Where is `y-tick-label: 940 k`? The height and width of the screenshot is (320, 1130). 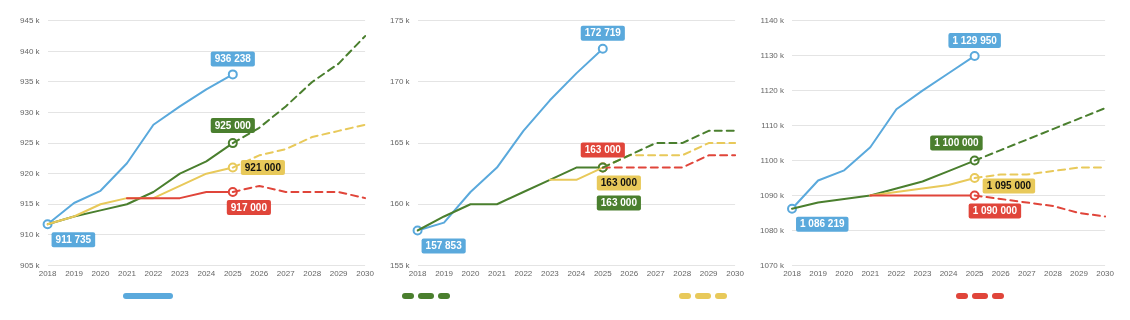 y-tick-label: 940 k is located at coordinates (30, 51).